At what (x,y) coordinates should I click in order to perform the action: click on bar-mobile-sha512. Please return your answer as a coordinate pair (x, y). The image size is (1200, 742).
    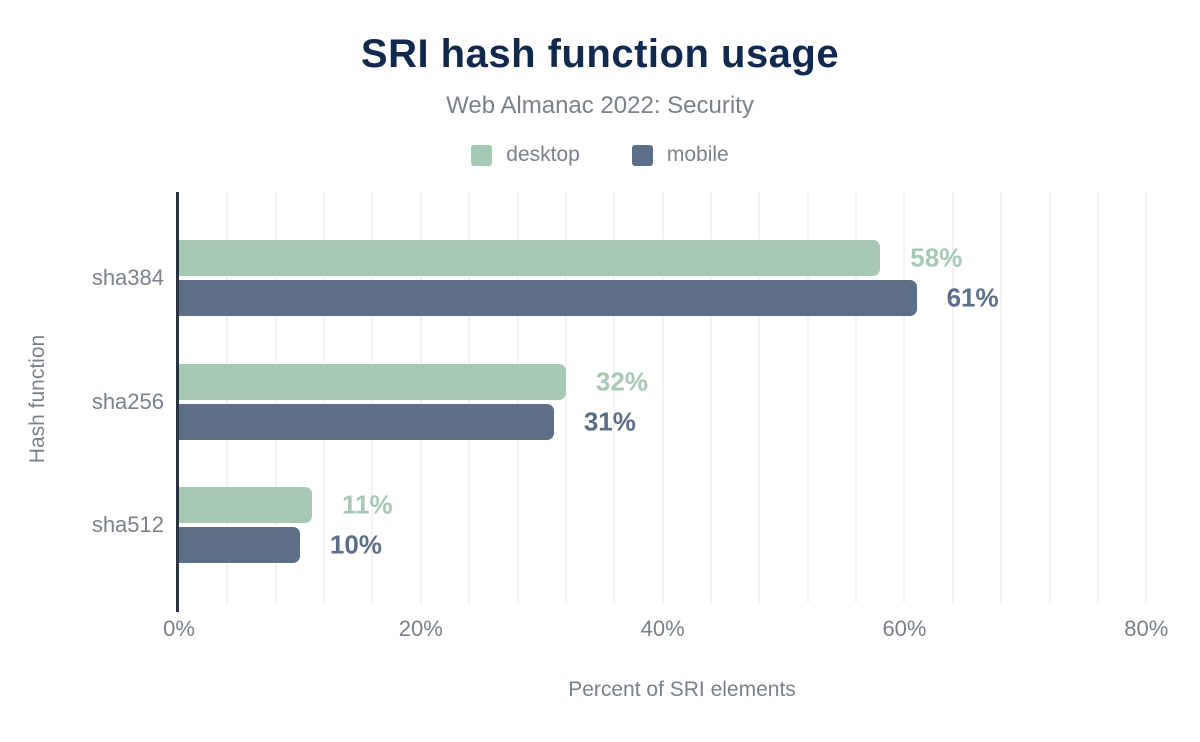
    Looking at the image, I should click on (239, 545).